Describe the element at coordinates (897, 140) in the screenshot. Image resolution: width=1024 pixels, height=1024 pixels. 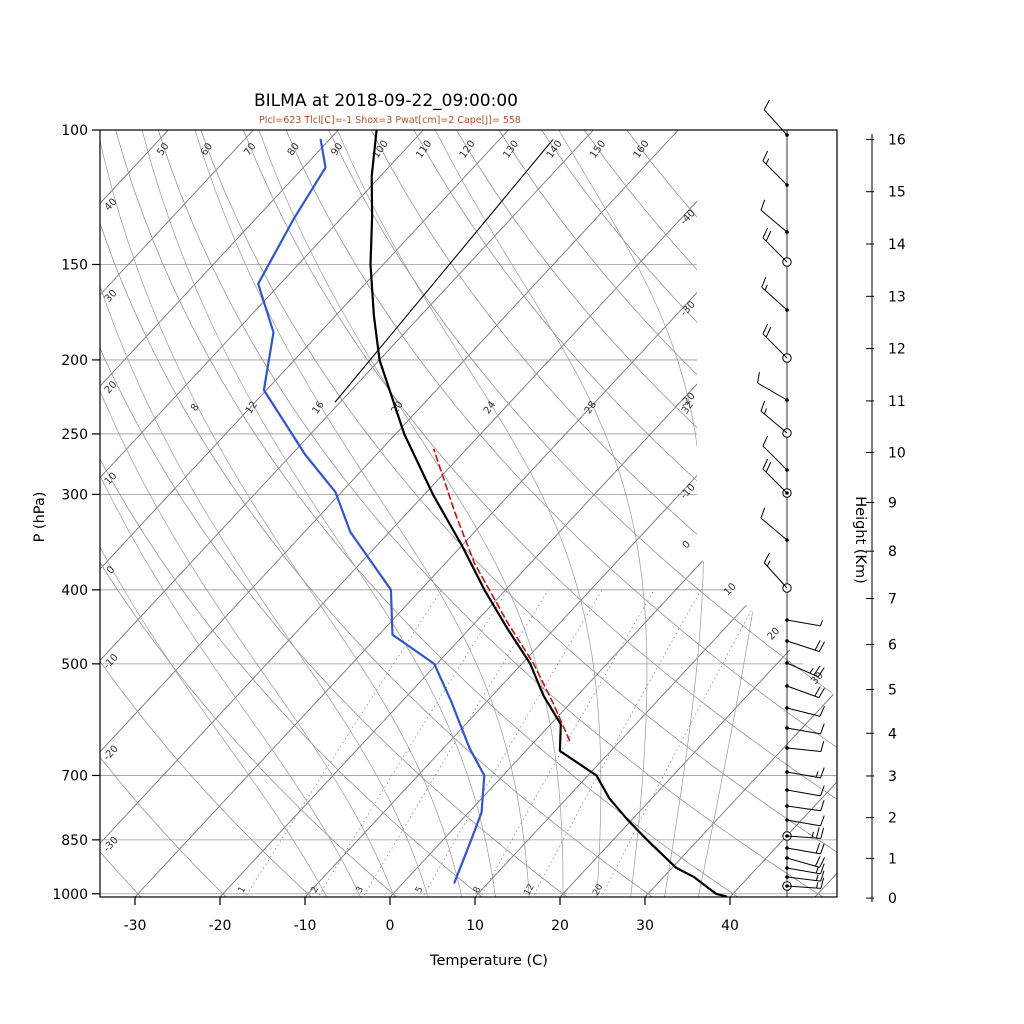
I see `height-tick-label: 16` at that location.